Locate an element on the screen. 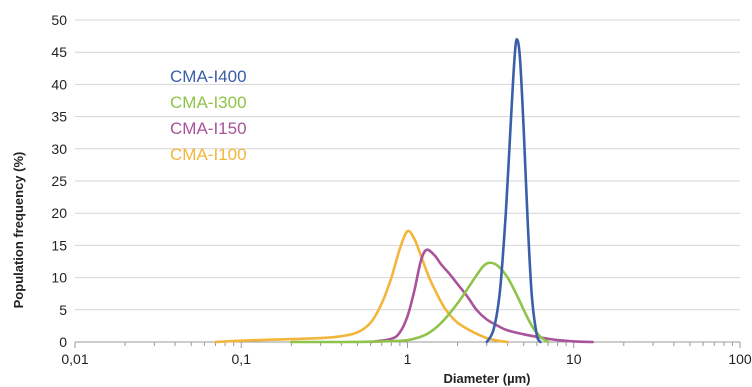  x-tick-label: 100 is located at coordinates (740, 359).